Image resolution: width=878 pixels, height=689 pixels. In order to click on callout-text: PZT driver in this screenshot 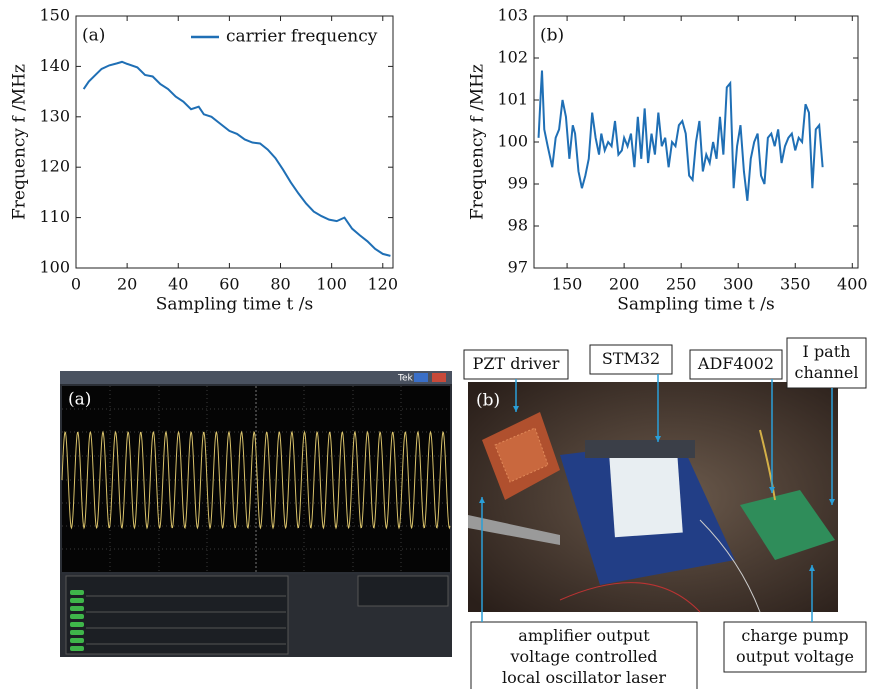, I will do `click(516, 363)`.